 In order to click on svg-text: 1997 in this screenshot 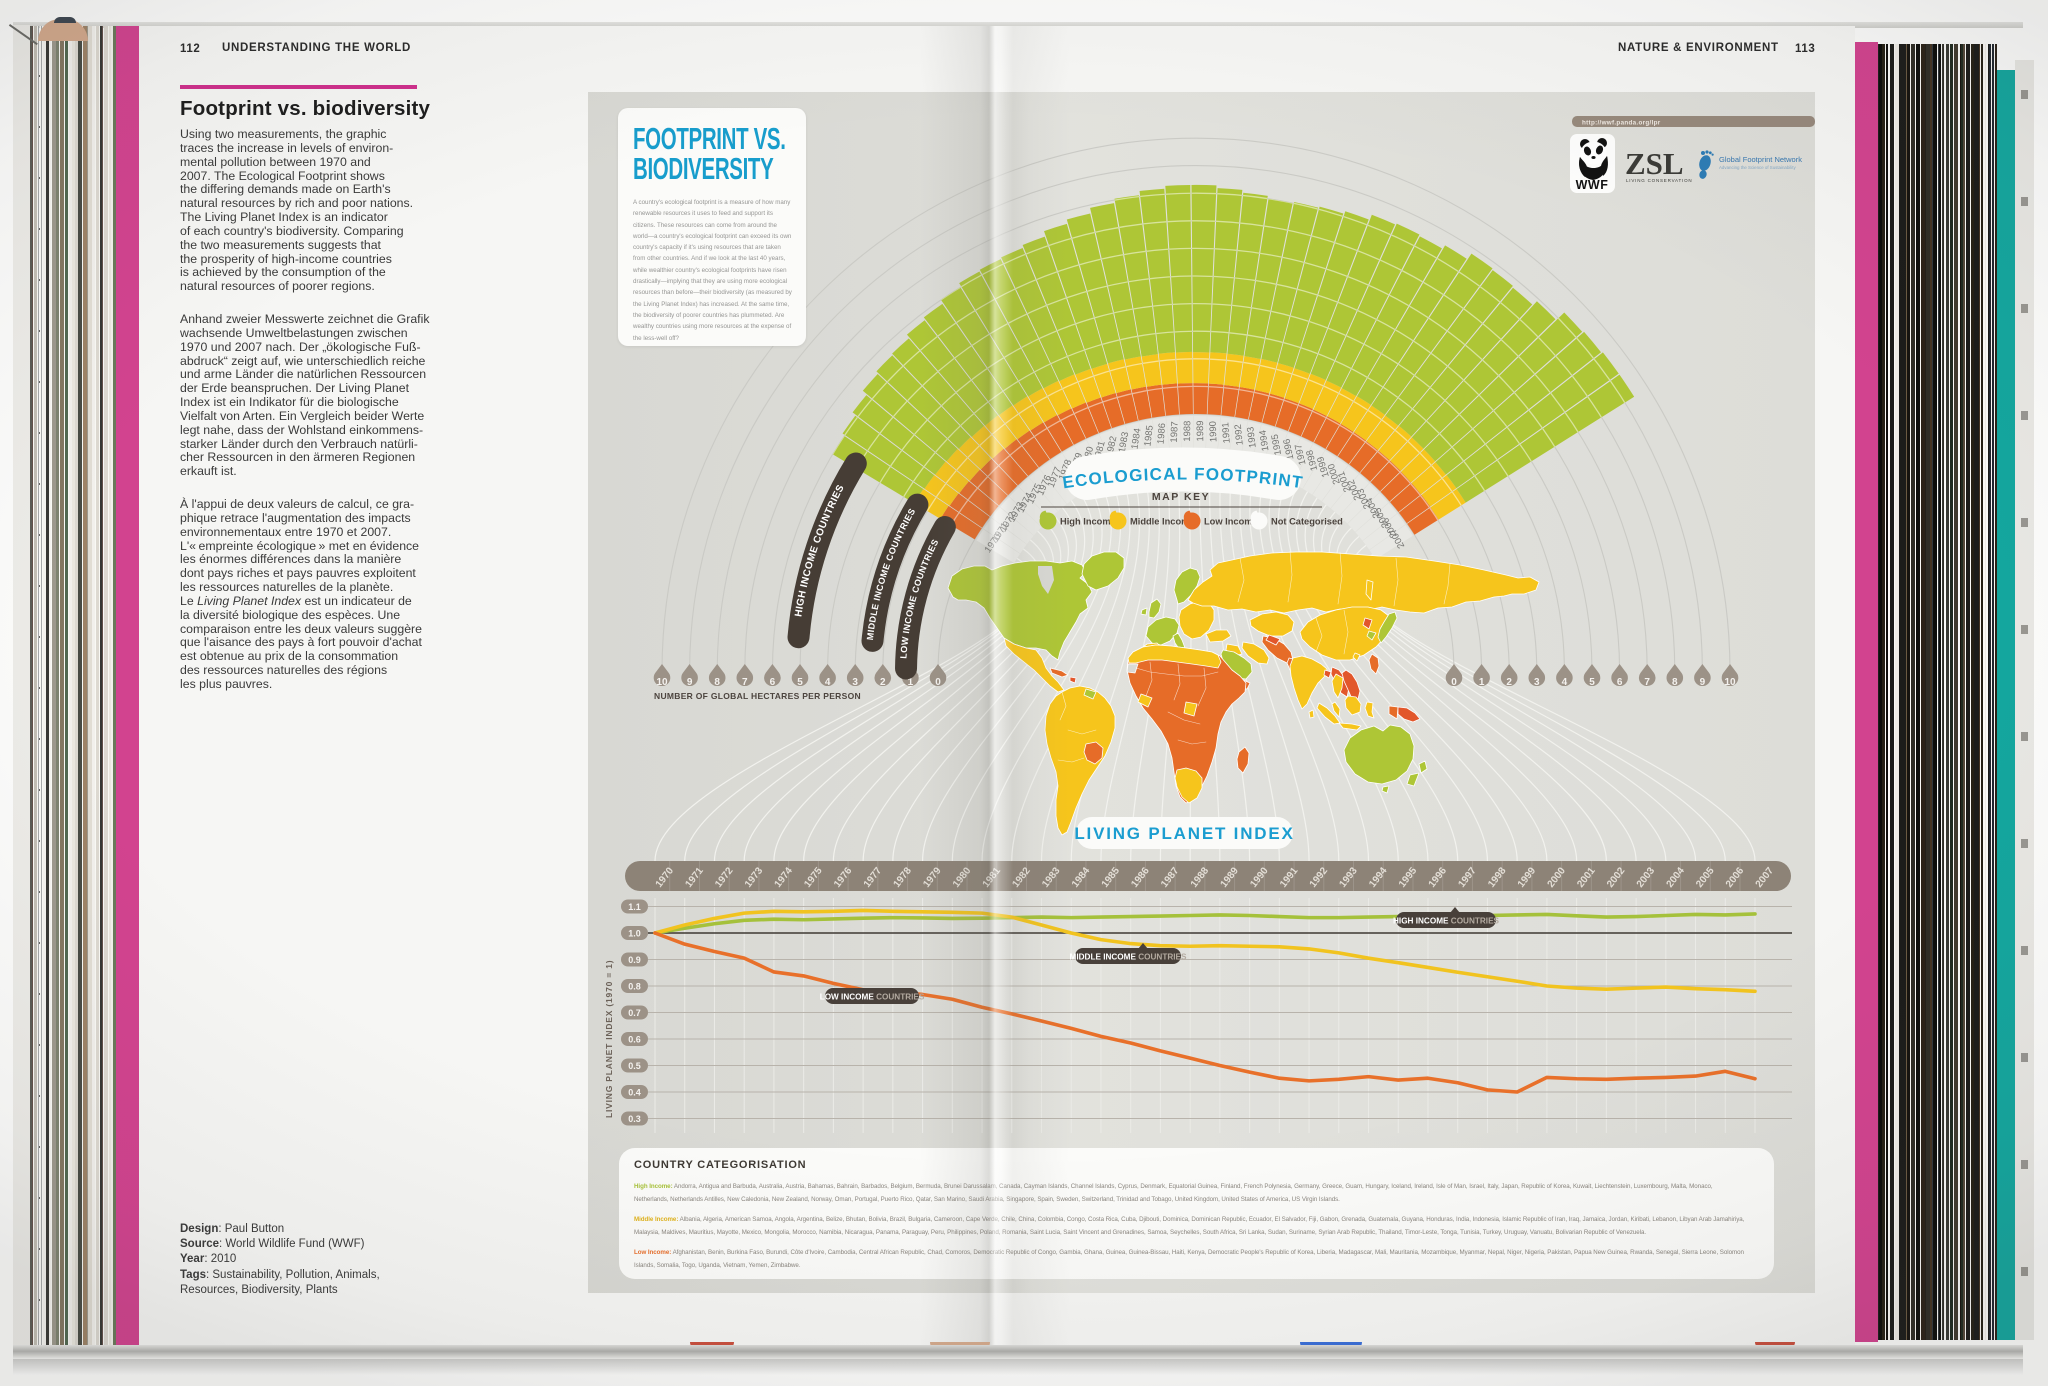, I will do `click(1301, 454)`.